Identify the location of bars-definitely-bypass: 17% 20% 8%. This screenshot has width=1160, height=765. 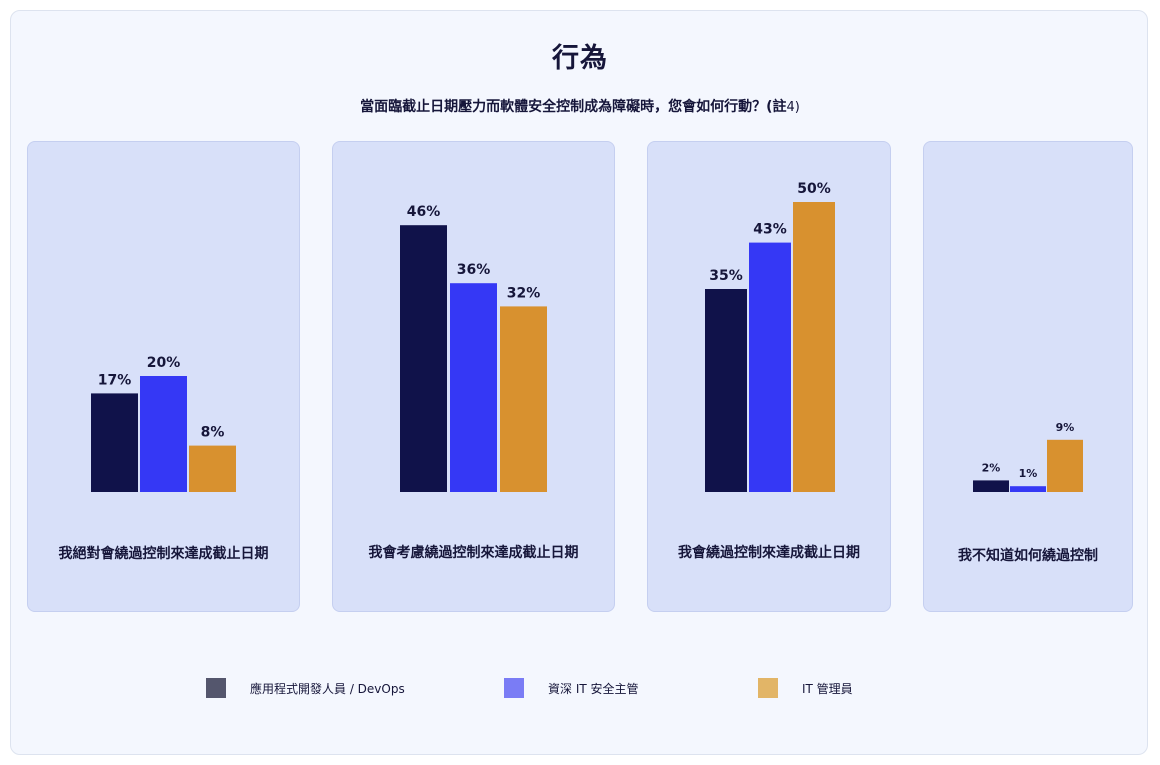
(163, 423).